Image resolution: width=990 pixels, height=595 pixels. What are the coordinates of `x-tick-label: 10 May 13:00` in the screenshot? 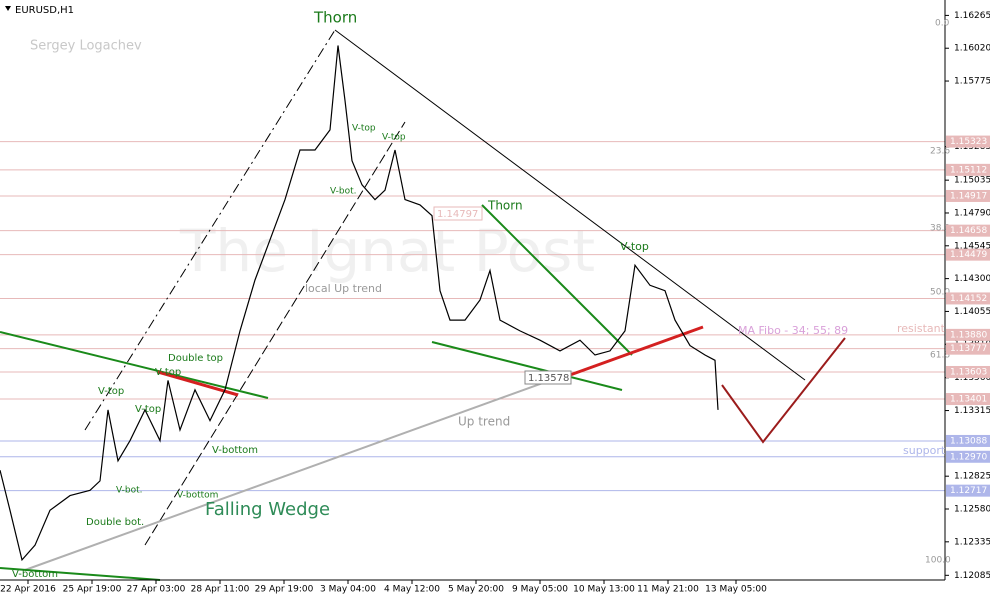 It's located at (604, 590).